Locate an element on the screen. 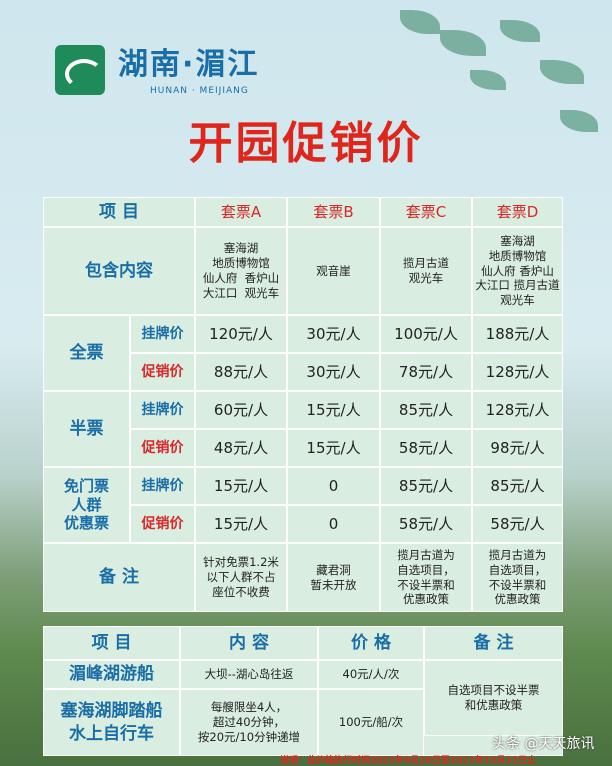 This screenshot has height=766, width=612. price-cell: 120元/人 is located at coordinates (241, 334).